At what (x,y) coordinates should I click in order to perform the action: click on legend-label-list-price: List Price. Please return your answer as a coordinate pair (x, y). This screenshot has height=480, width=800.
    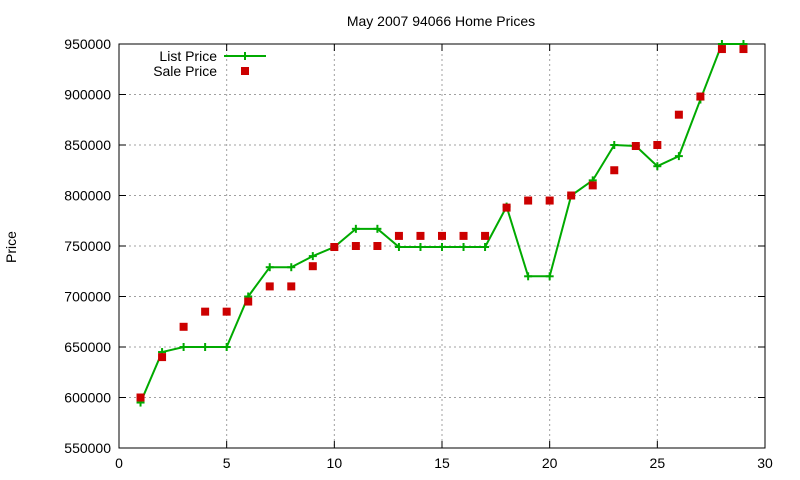
    Looking at the image, I should click on (188, 56).